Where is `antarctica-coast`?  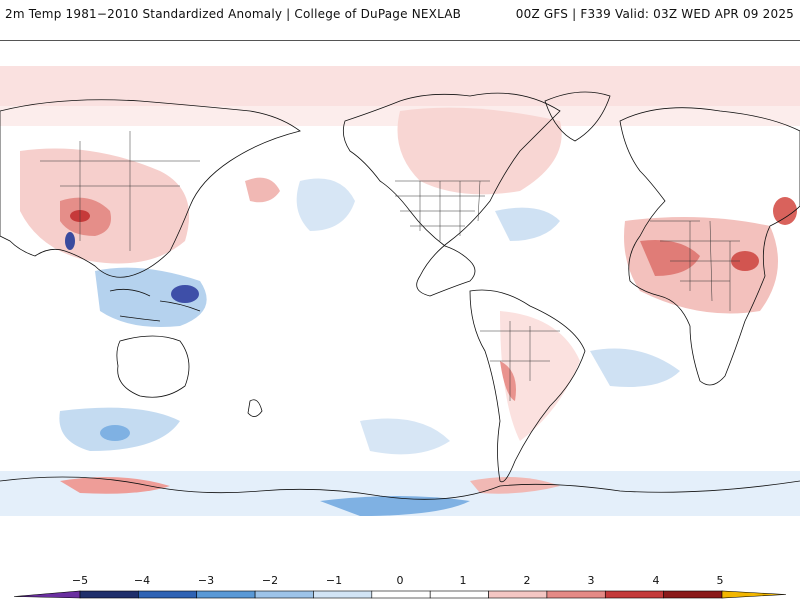 antarctica-coast is located at coordinates (400, 488).